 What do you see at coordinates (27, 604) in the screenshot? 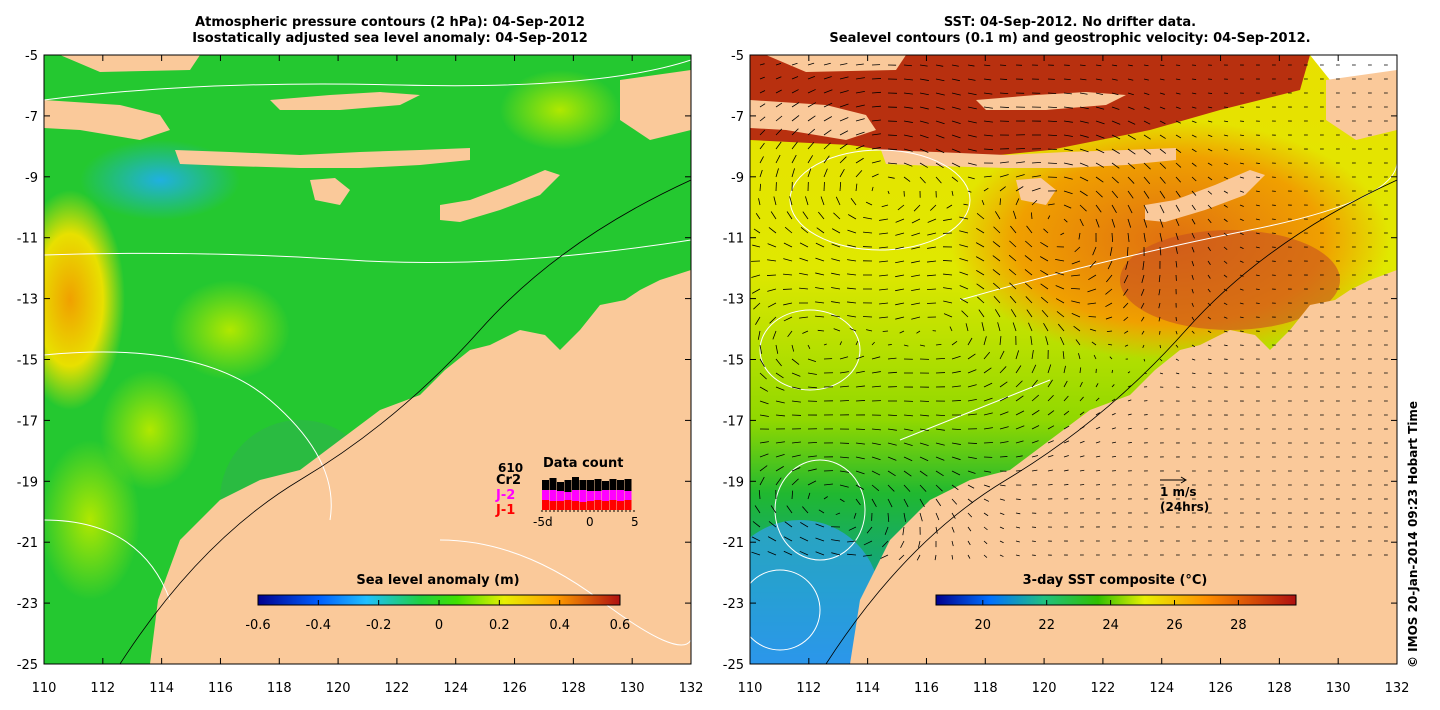
I see `y-tick-label: -23` at bounding box center [27, 604].